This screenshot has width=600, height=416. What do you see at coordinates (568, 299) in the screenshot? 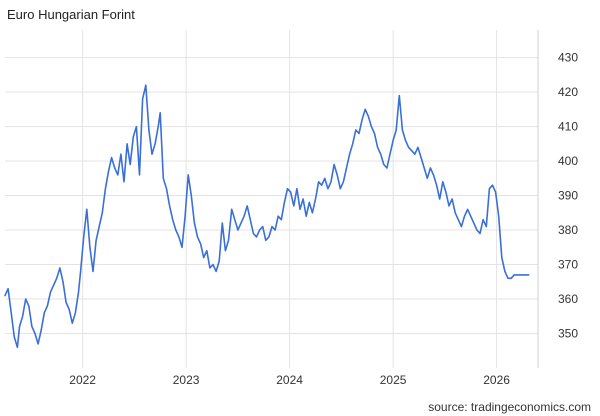
I see `y-tick-label: 360` at bounding box center [568, 299].